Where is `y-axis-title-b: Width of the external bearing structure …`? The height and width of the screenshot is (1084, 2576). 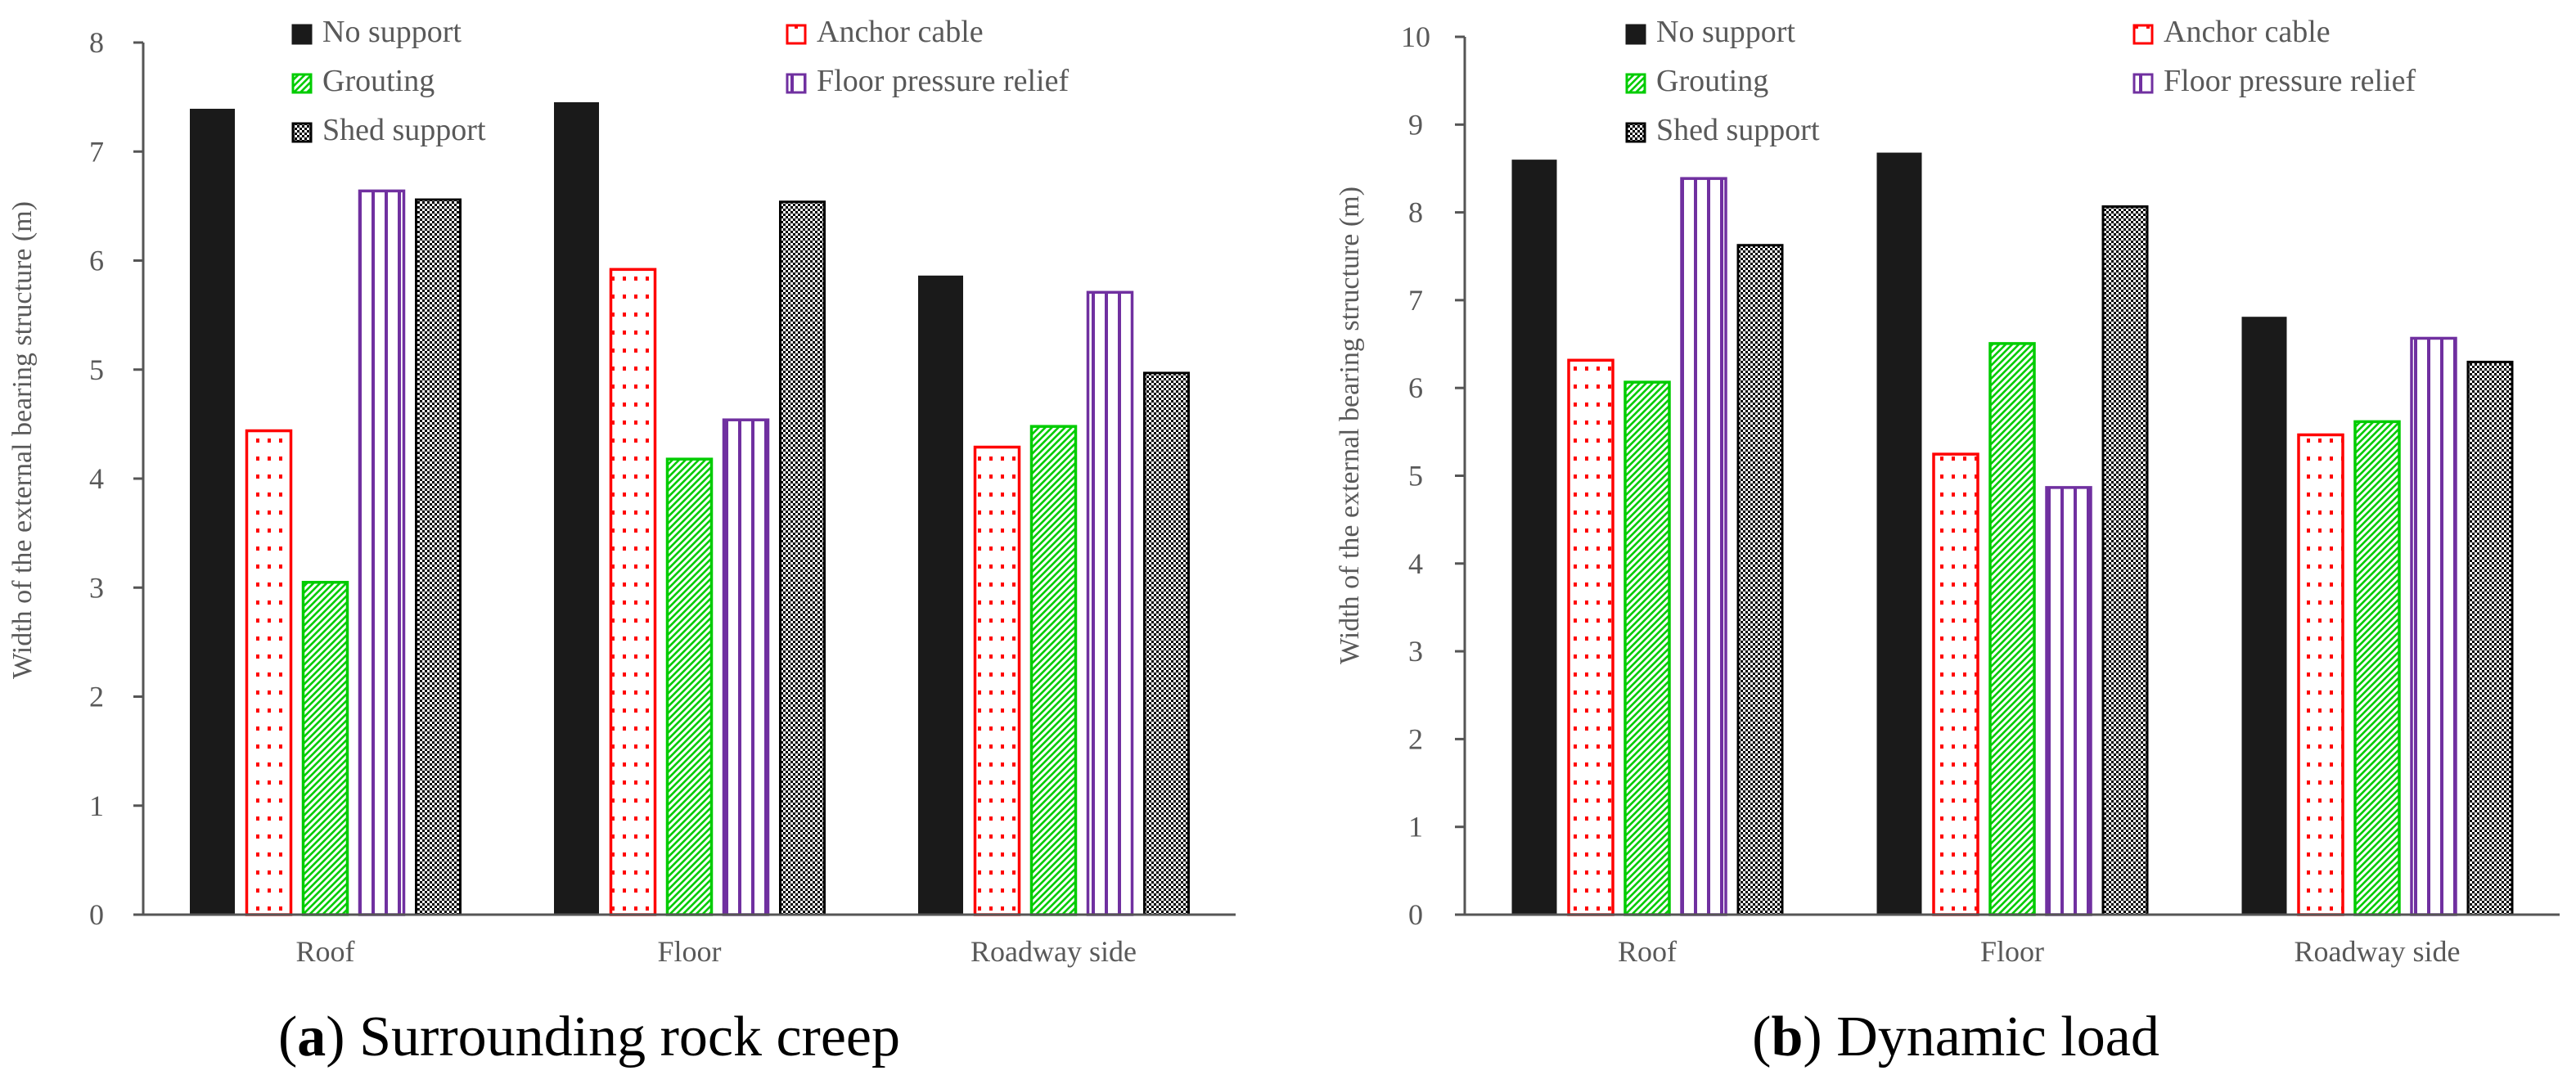
y-axis-title-b: Width of the external bearing structure … is located at coordinates (1350, 425).